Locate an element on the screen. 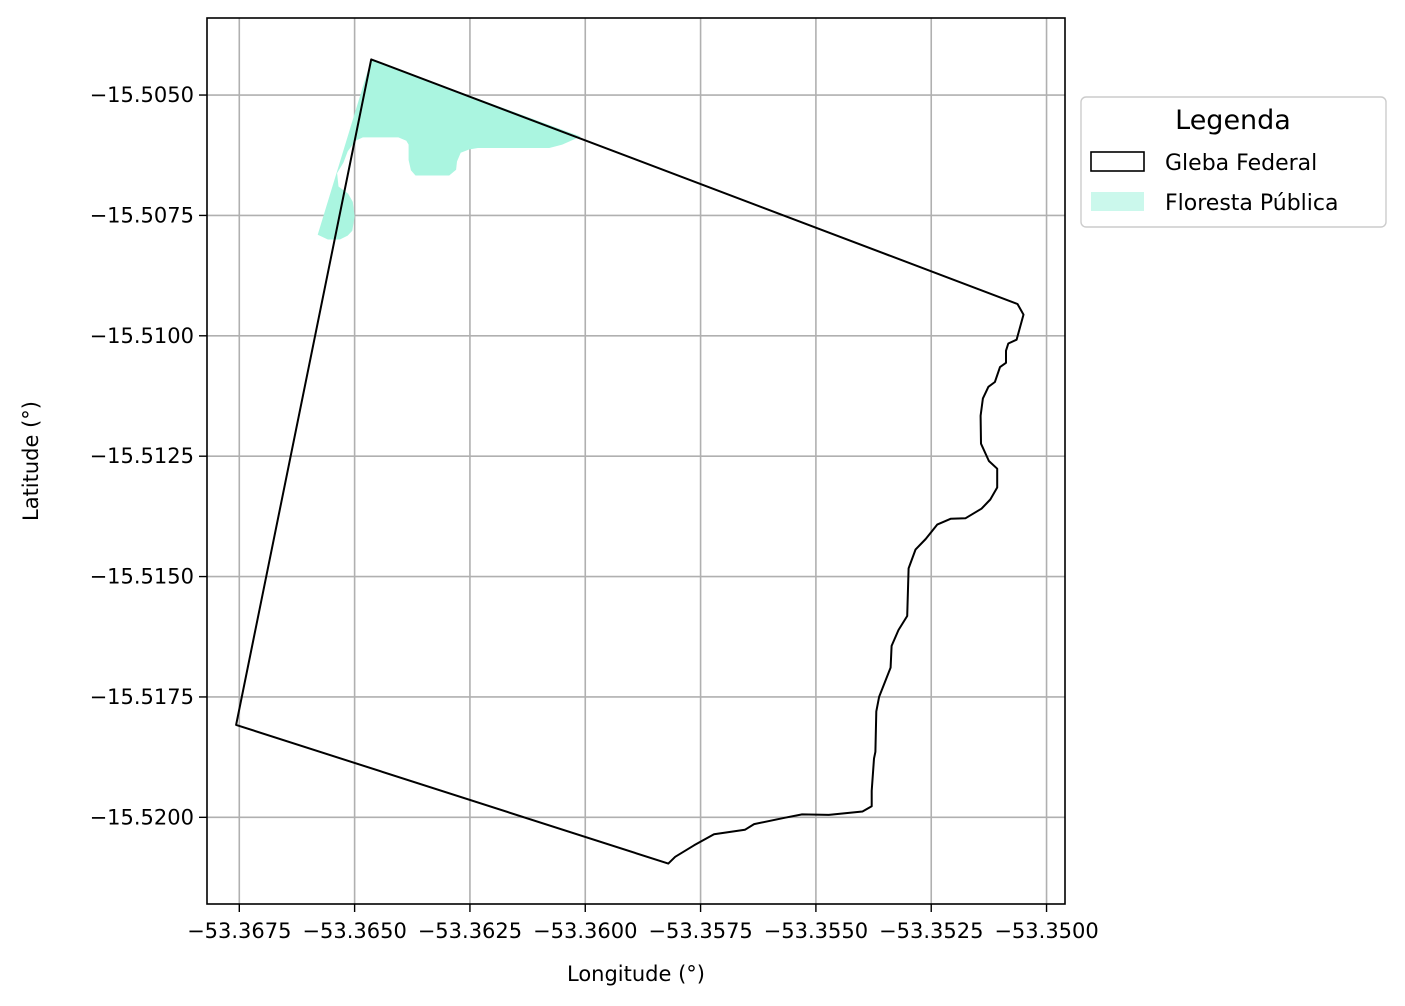 This screenshot has height=1006, width=1405. x-tick-label: −53.3675 is located at coordinates (239, 931).